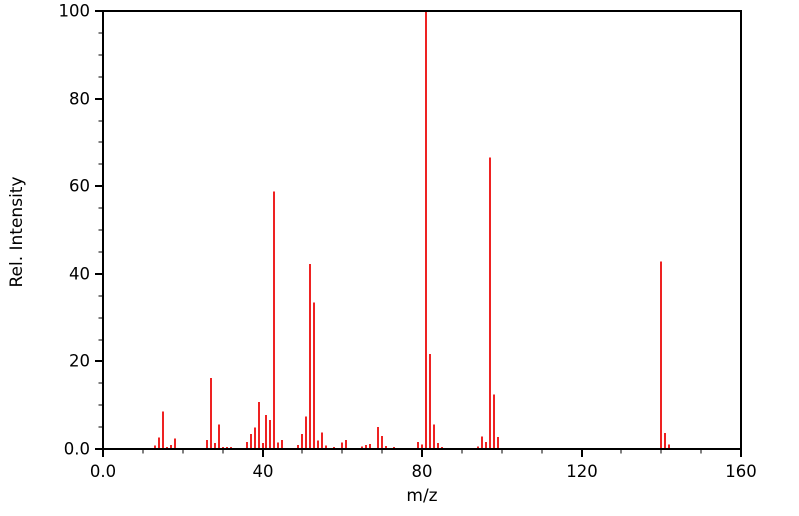 Image resolution: width=799 pixels, height=516 pixels. I want to click on x-tick-label: 120, so click(582, 471).